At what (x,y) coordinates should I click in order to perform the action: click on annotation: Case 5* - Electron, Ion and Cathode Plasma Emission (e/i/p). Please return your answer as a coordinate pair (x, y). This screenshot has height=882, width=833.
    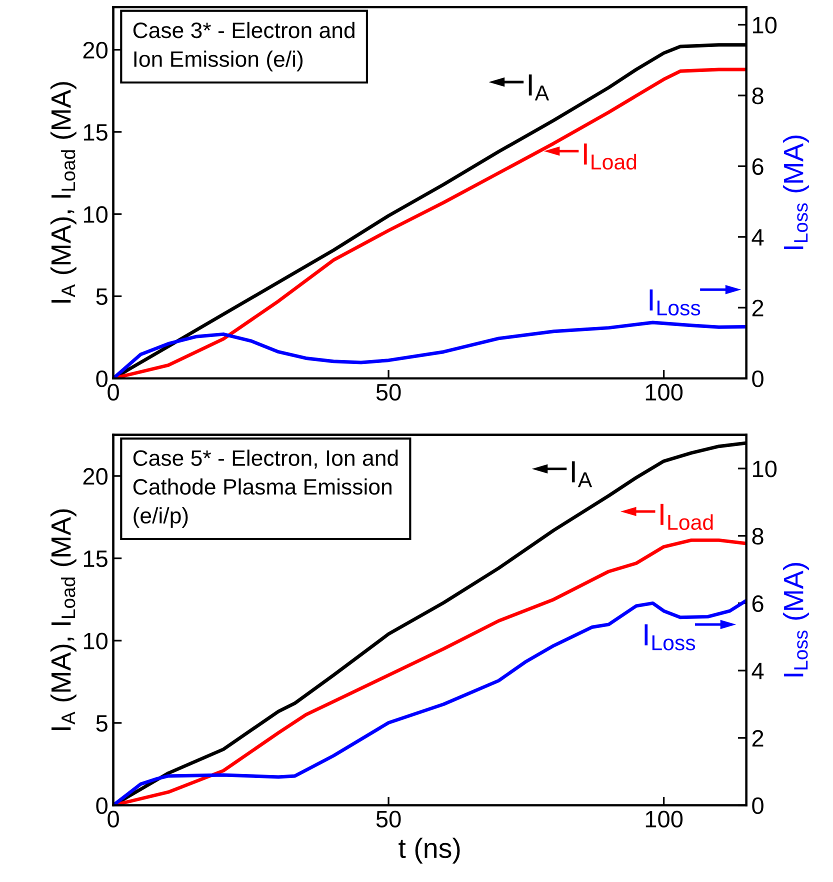
    Looking at the image, I should click on (265, 489).